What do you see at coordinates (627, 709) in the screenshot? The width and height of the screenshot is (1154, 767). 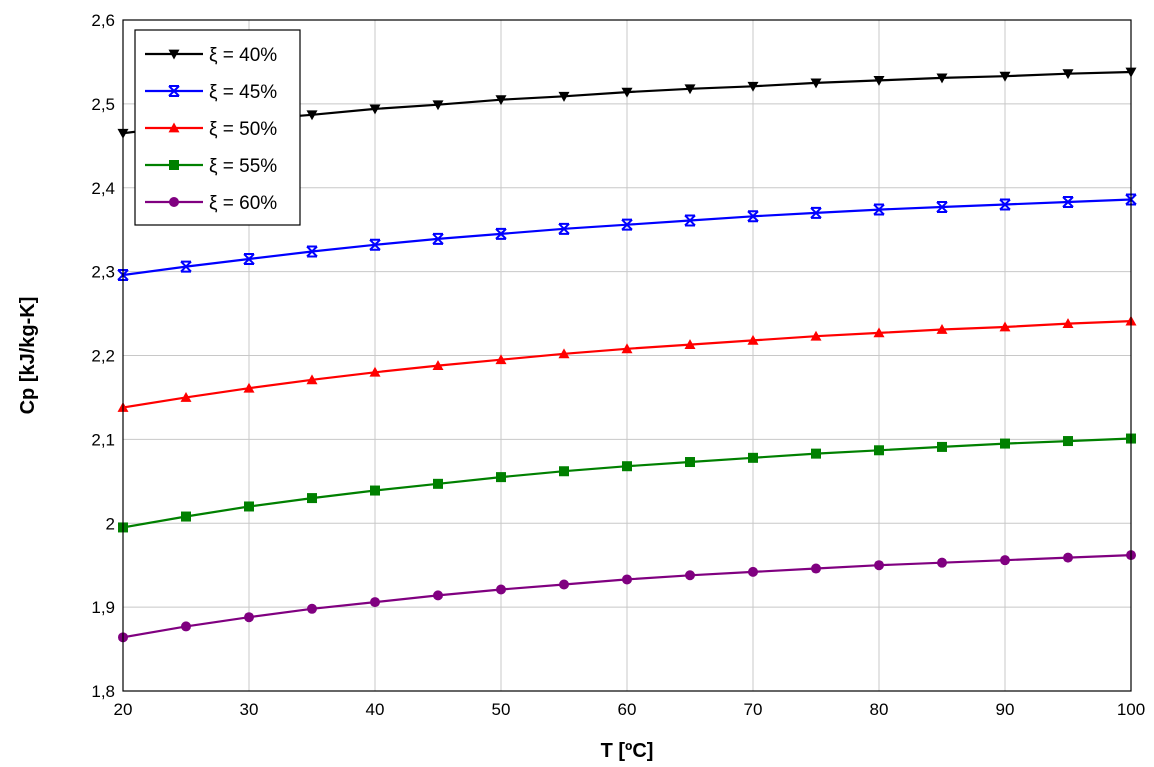 I see `x-tick-label: 60` at bounding box center [627, 709].